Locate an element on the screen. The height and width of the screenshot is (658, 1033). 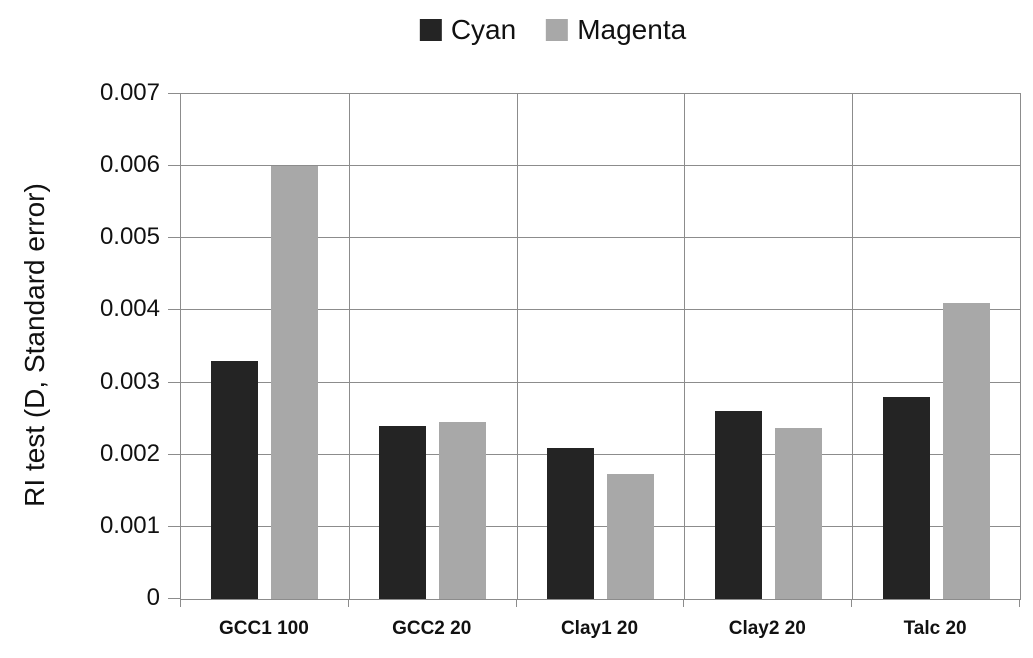
x-category-label: Talc 20 is located at coordinates (935, 628).